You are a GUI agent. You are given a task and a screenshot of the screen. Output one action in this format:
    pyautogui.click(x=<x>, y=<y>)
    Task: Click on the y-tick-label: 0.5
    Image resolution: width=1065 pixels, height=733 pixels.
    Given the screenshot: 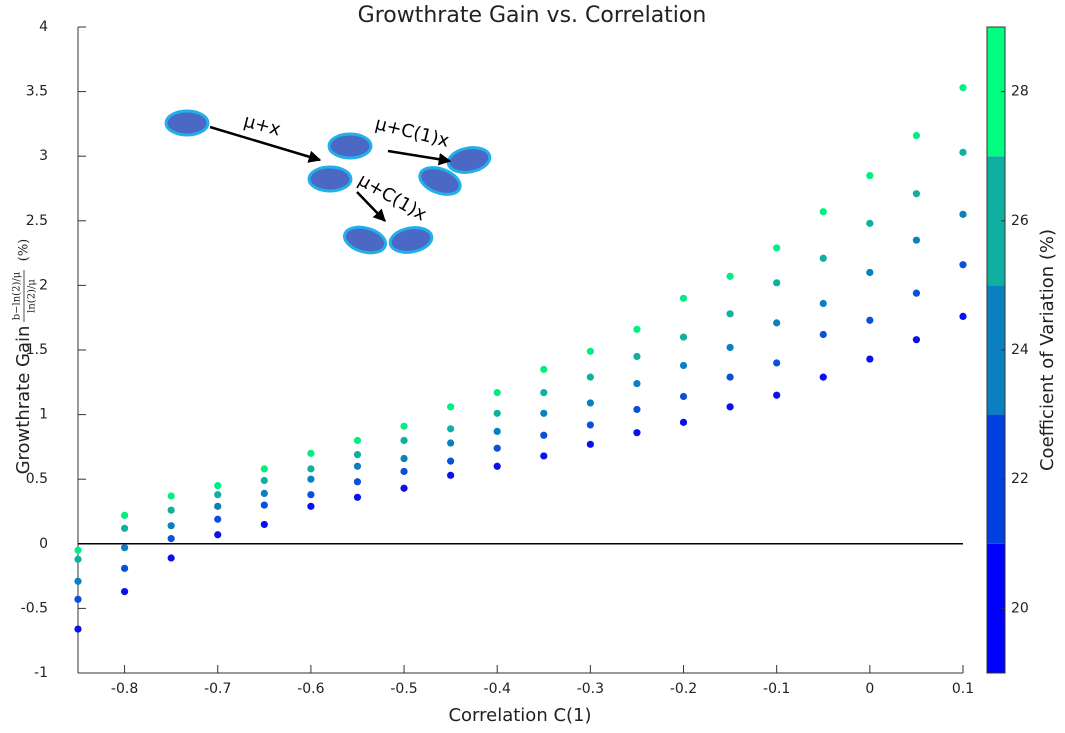 What is the action you would take?
    pyautogui.click(x=37, y=479)
    